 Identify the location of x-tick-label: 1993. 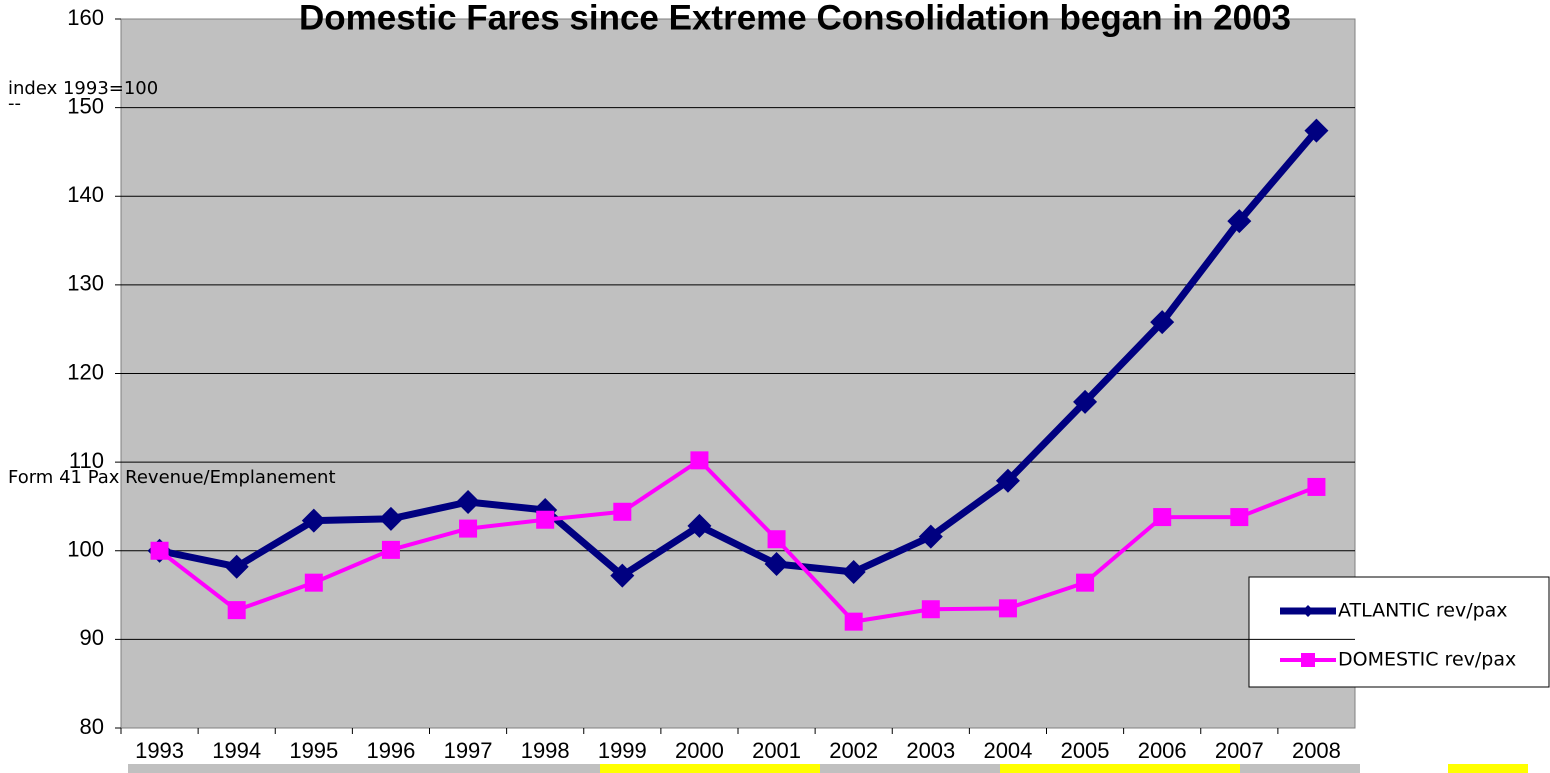
(159, 750).